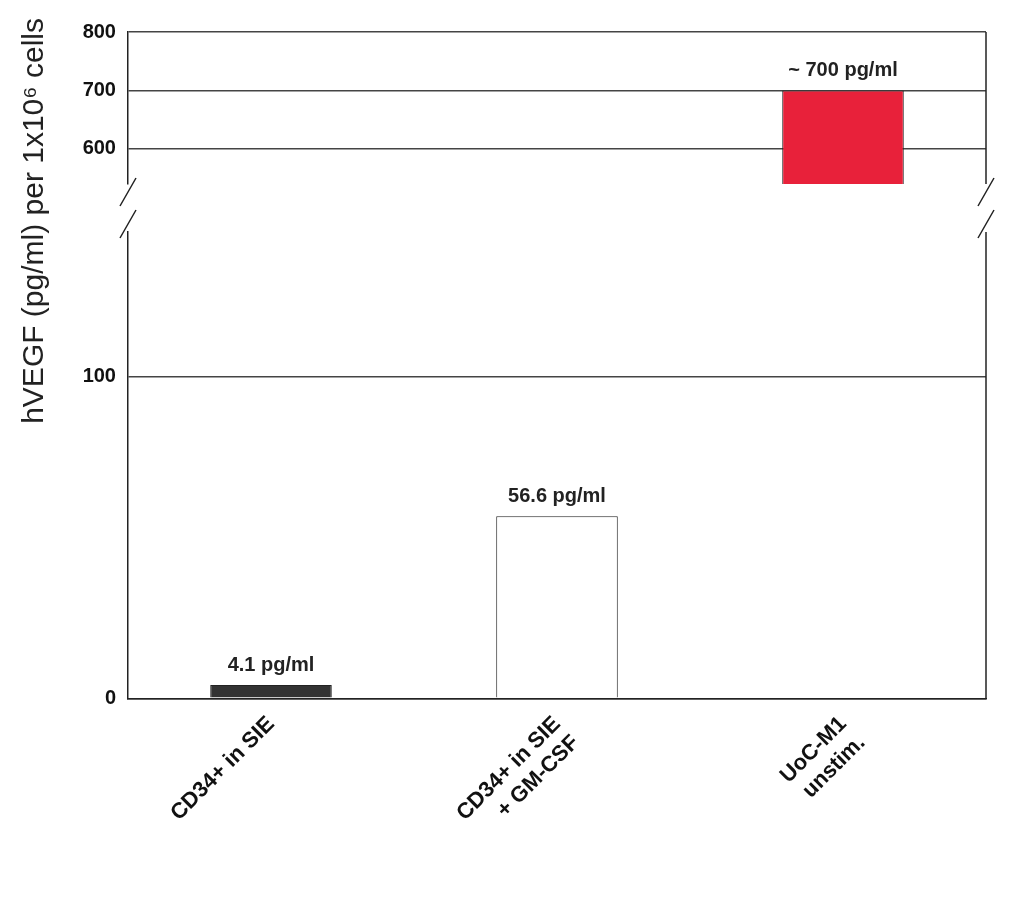 This screenshot has height=920, width=1032. What do you see at coordinates (99, 88) in the screenshot?
I see `y-tick-label: 700` at bounding box center [99, 88].